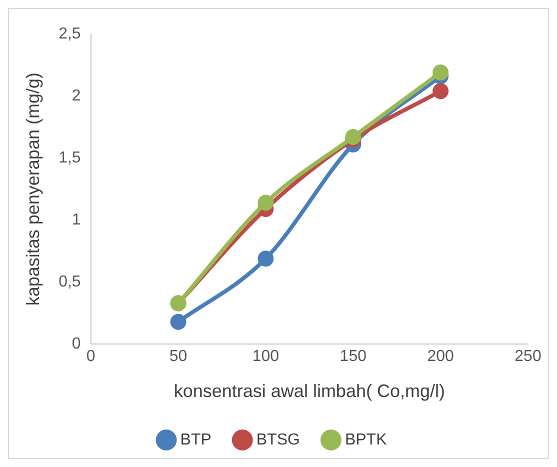 The width and height of the screenshot is (557, 467). I want to click on x-tick-label: 50, so click(178, 357).